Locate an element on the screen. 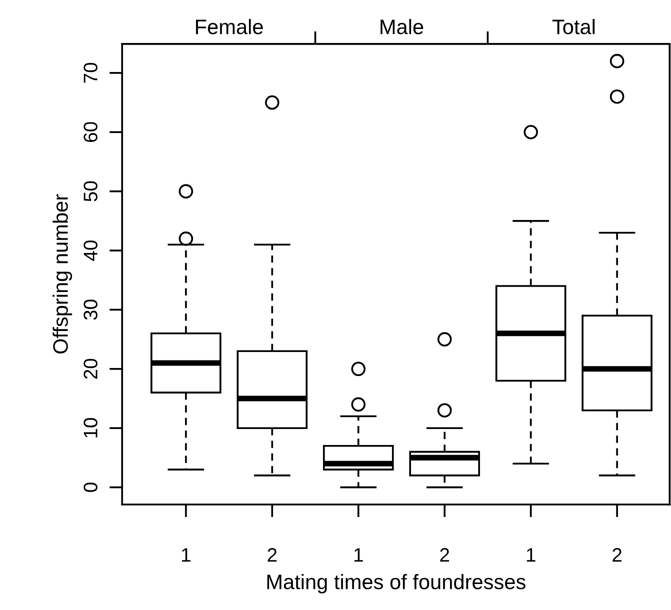 This screenshot has width=671, height=610. y-tick-label: 30 is located at coordinates (91, 310).